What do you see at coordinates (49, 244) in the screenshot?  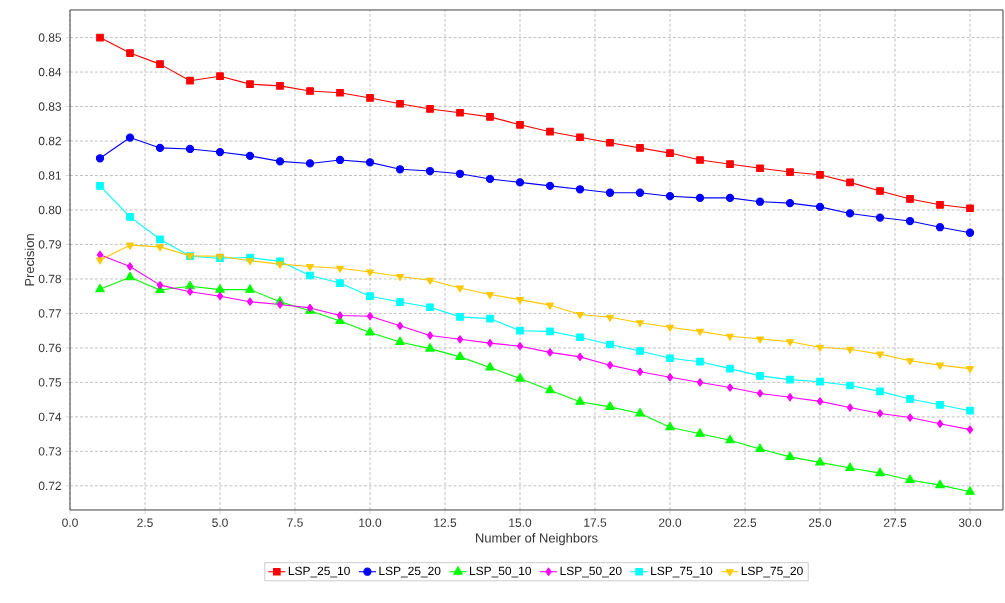 I see `y-tick-label: 0.79` at bounding box center [49, 244].